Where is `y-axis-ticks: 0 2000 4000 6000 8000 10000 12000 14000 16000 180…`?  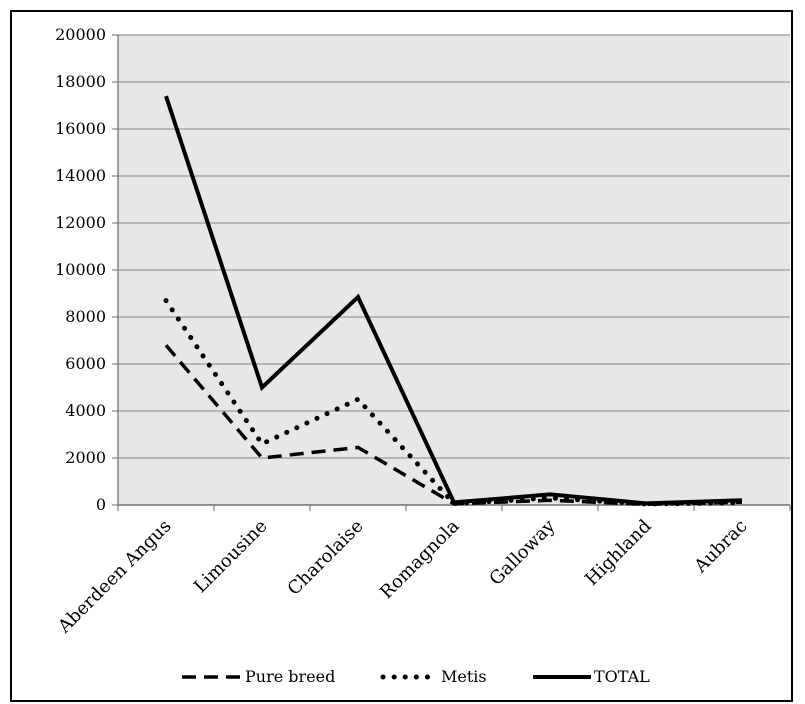
y-axis-ticks: 0 2000 4000 6000 8000 10000 12000 14000 16000 180… is located at coordinates (86, 269).